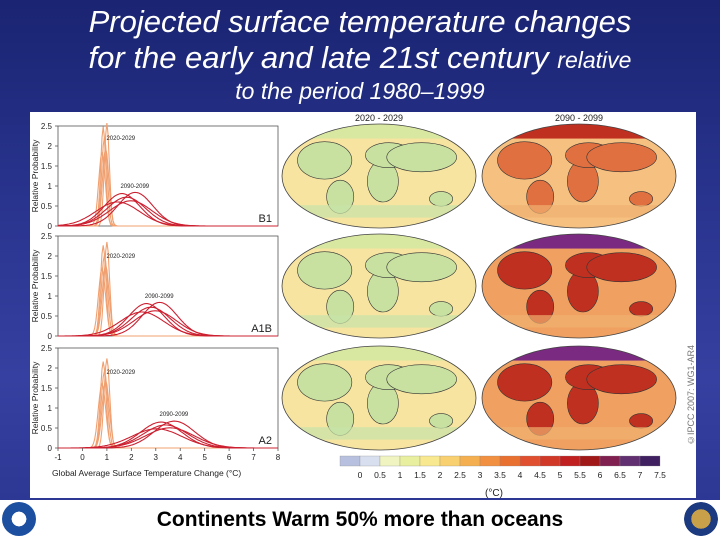 Image resolution: width=720 pixels, height=540 pixels. What do you see at coordinates (204, 457) in the screenshot?
I see `x-tick-label: 5` at bounding box center [204, 457].